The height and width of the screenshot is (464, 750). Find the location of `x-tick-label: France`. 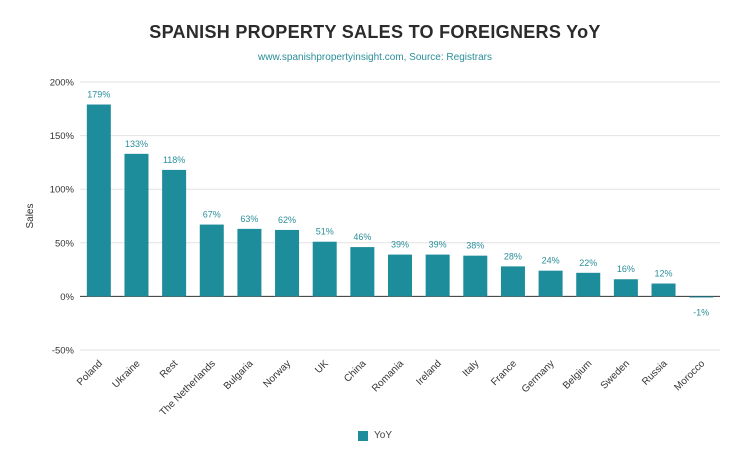

x-tick-label: France is located at coordinates (504, 373).